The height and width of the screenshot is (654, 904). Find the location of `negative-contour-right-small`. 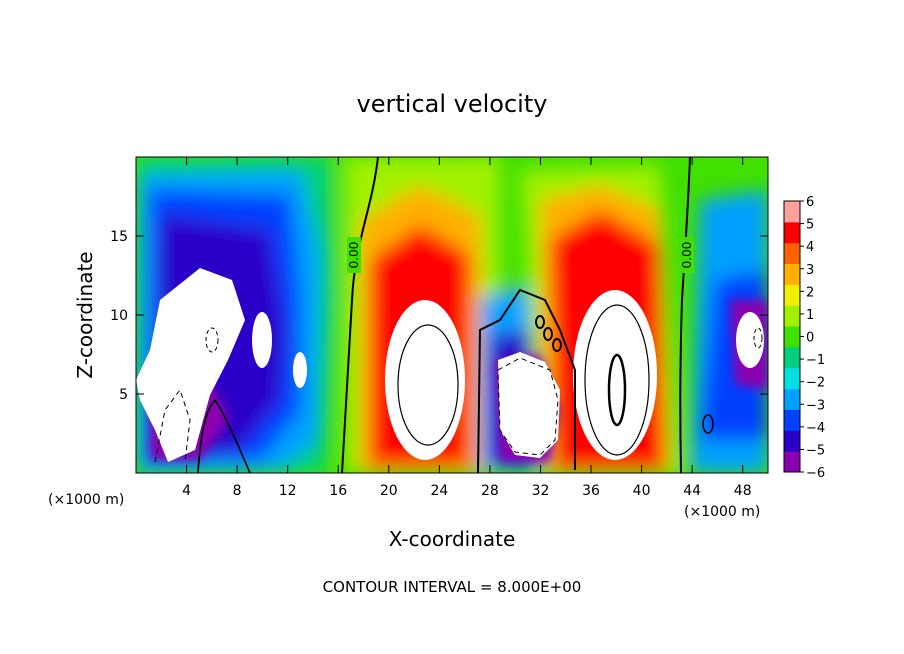

negative-contour-right-small is located at coordinates (758, 338).